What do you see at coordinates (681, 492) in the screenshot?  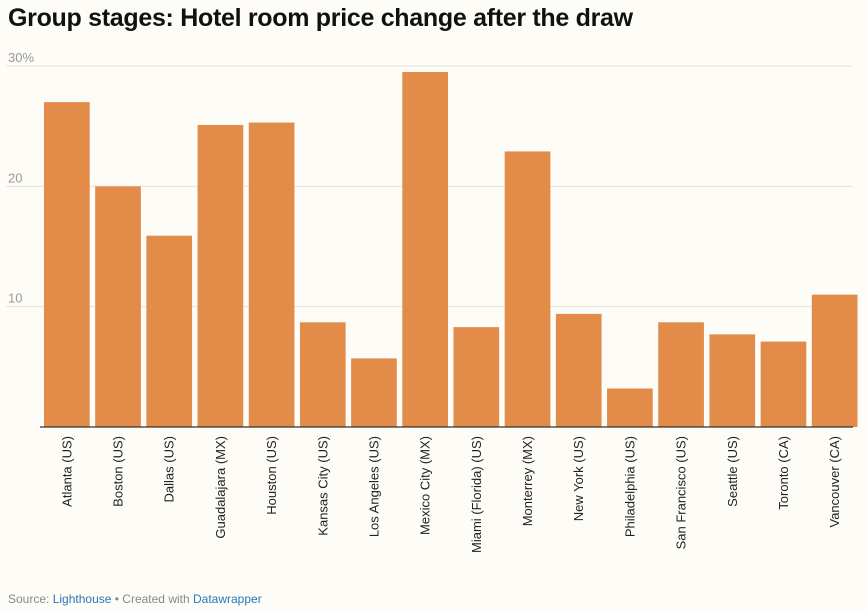 I see `x-tick-label: San Francisco (US)` at bounding box center [681, 492].